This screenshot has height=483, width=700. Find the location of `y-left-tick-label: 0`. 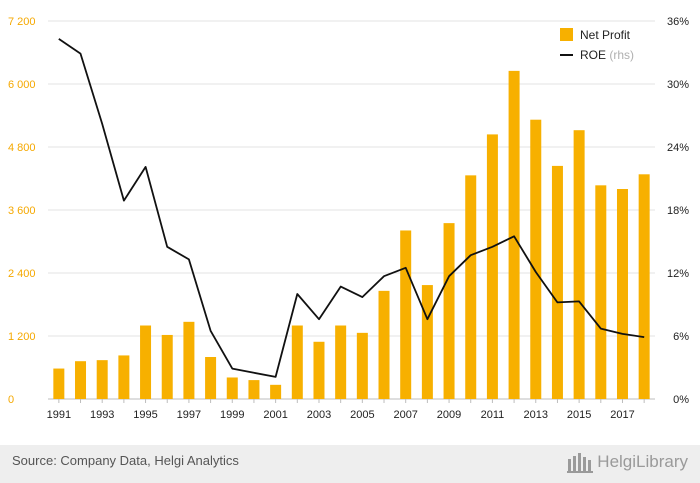

y-left-tick-label: 0 is located at coordinates (11, 400).